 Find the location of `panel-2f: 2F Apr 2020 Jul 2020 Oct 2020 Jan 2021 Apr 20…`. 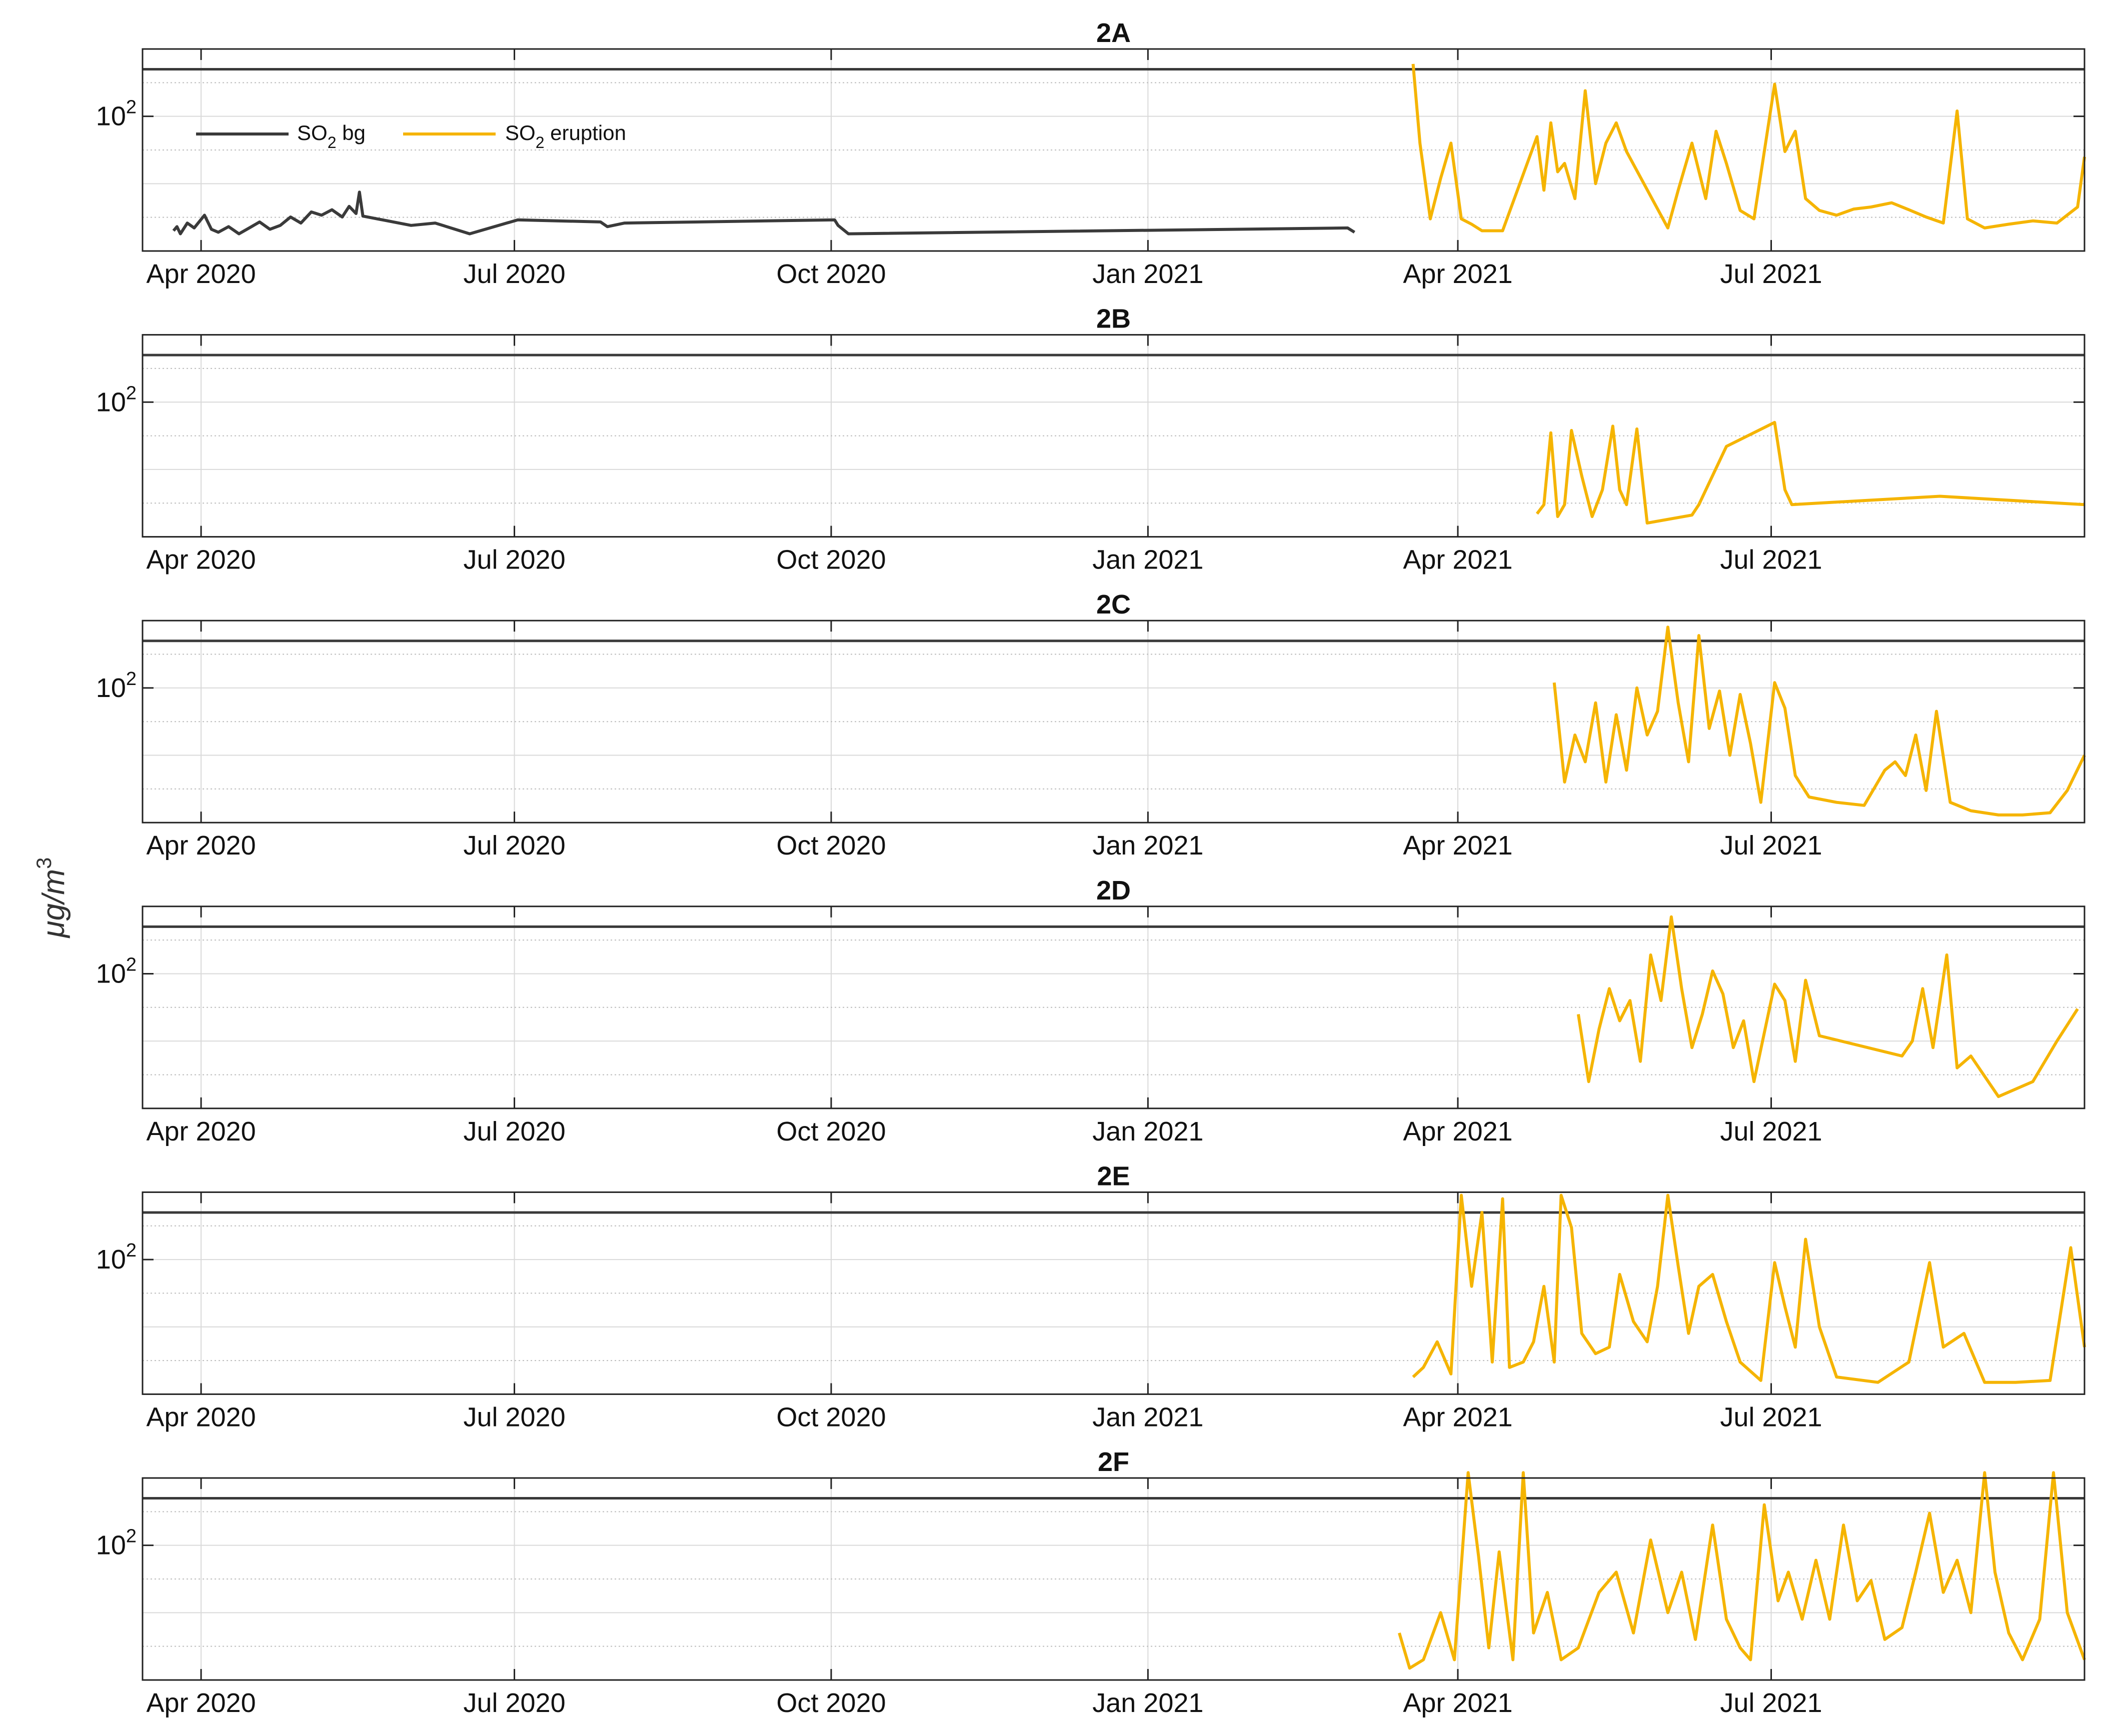

panel-2f: 2F Apr 2020 Jul 2020 Oct 2020 Jan 2021 Apr 20… is located at coordinates (1091, 1582).